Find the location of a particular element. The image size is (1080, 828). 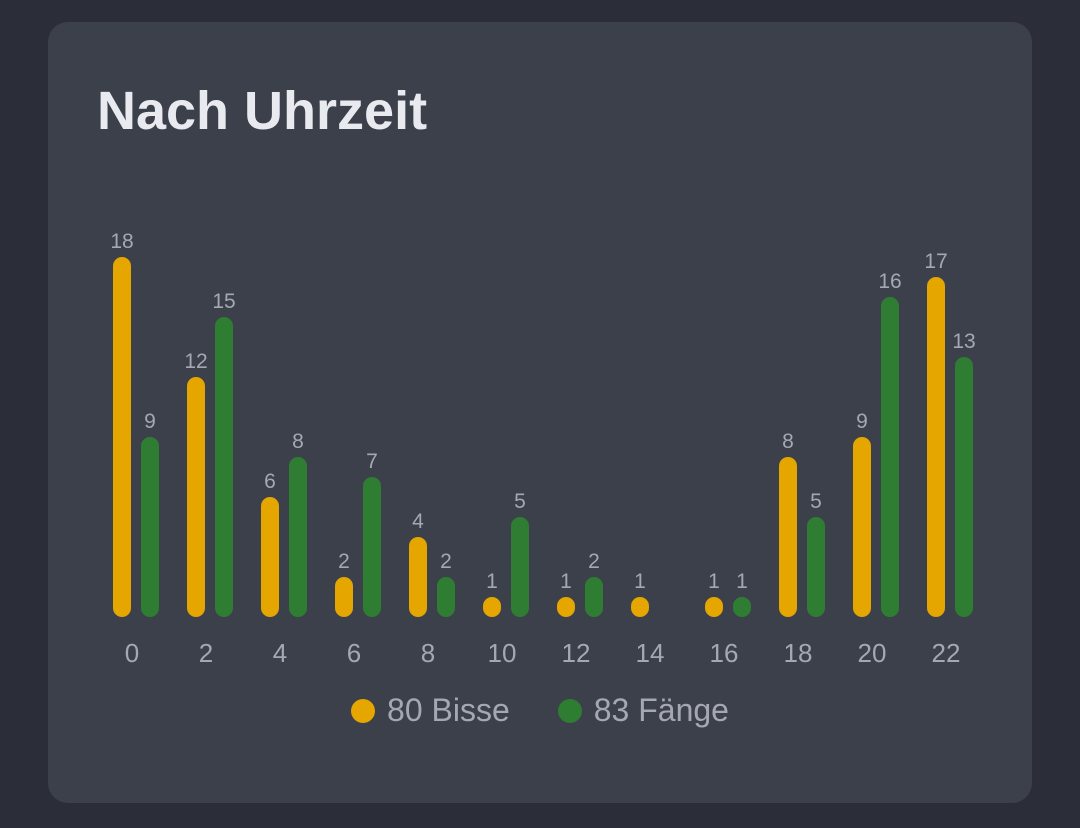

x-tick-label: 18 is located at coordinates (798, 653).